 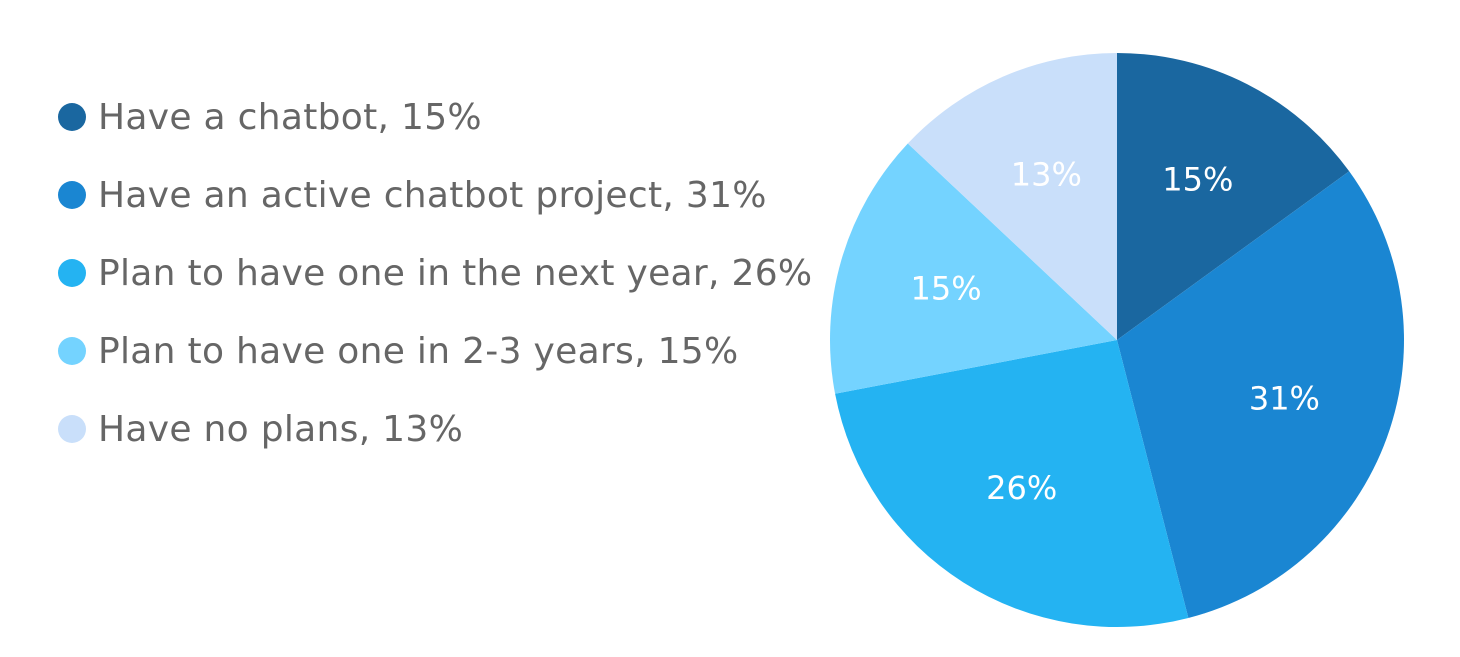 What do you see at coordinates (1197, 180) in the screenshot?
I see `pie-data-label-1: 15%` at bounding box center [1197, 180].